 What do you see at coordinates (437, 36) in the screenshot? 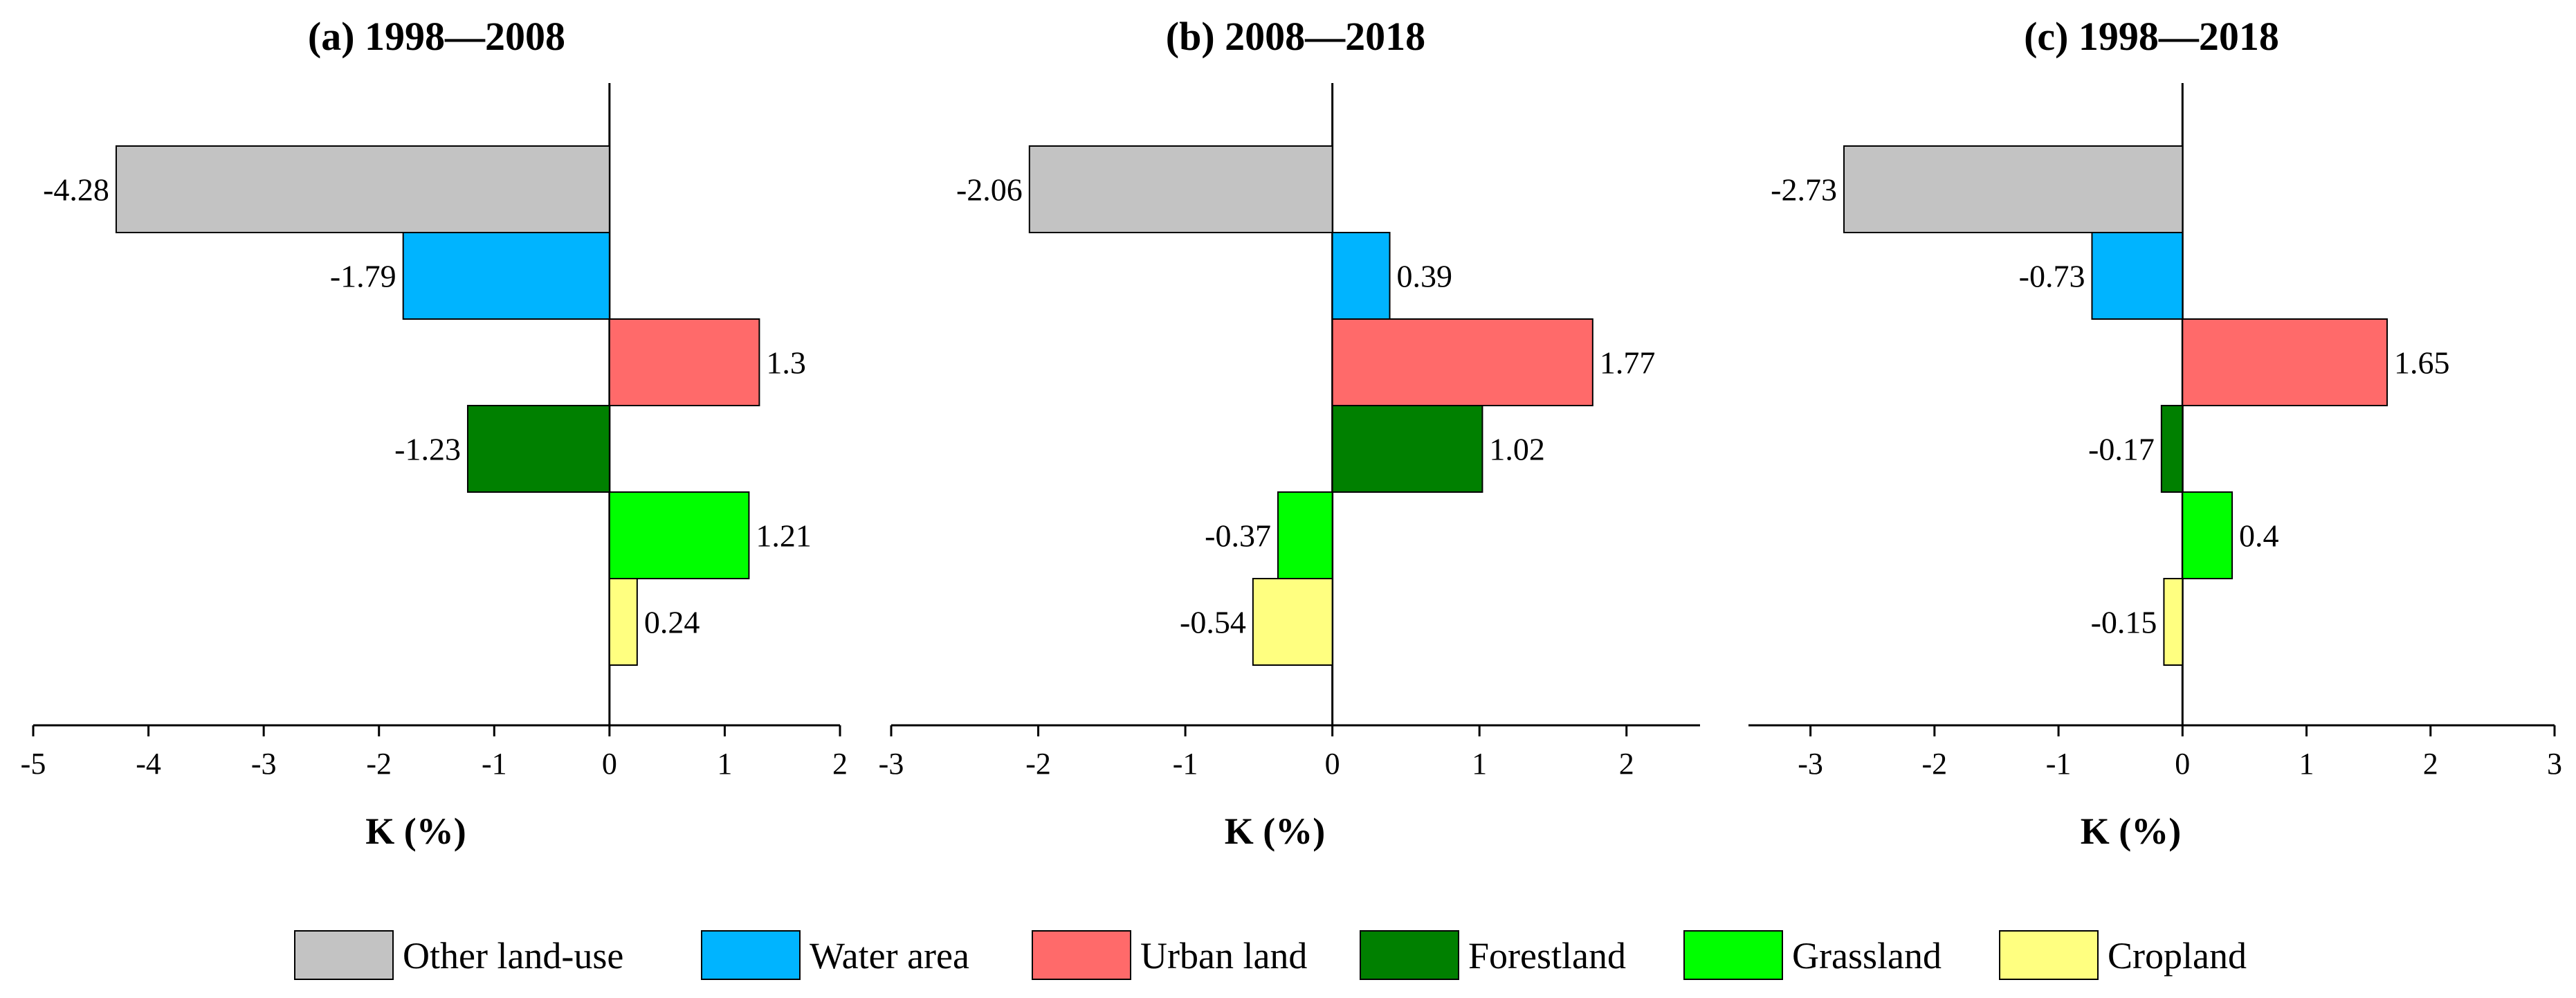
I see `panel-title: (a) 1998—2008` at bounding box center [437, 36].